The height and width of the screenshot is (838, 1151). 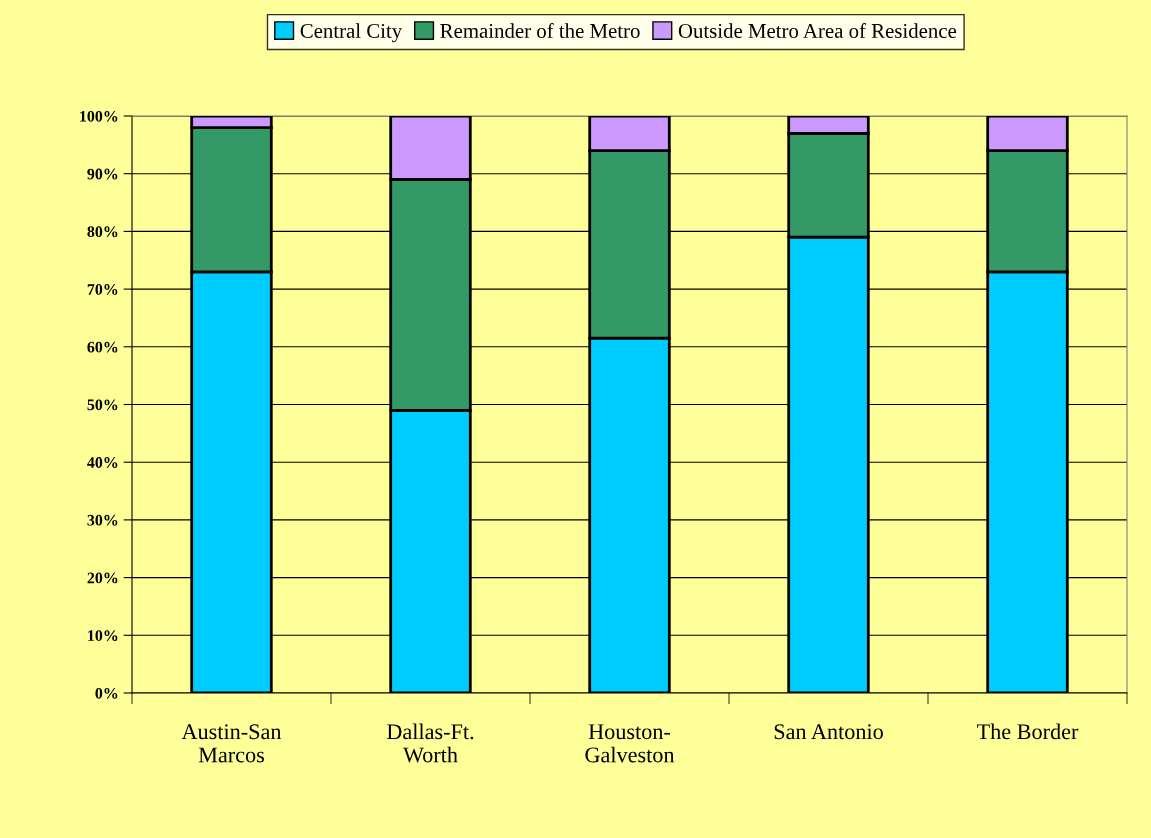 What do you see at coordinates (817, 30) in the screenshot?
I see `legend-label: Outside Metro Area of Residence` at bounding box center [817, 30].